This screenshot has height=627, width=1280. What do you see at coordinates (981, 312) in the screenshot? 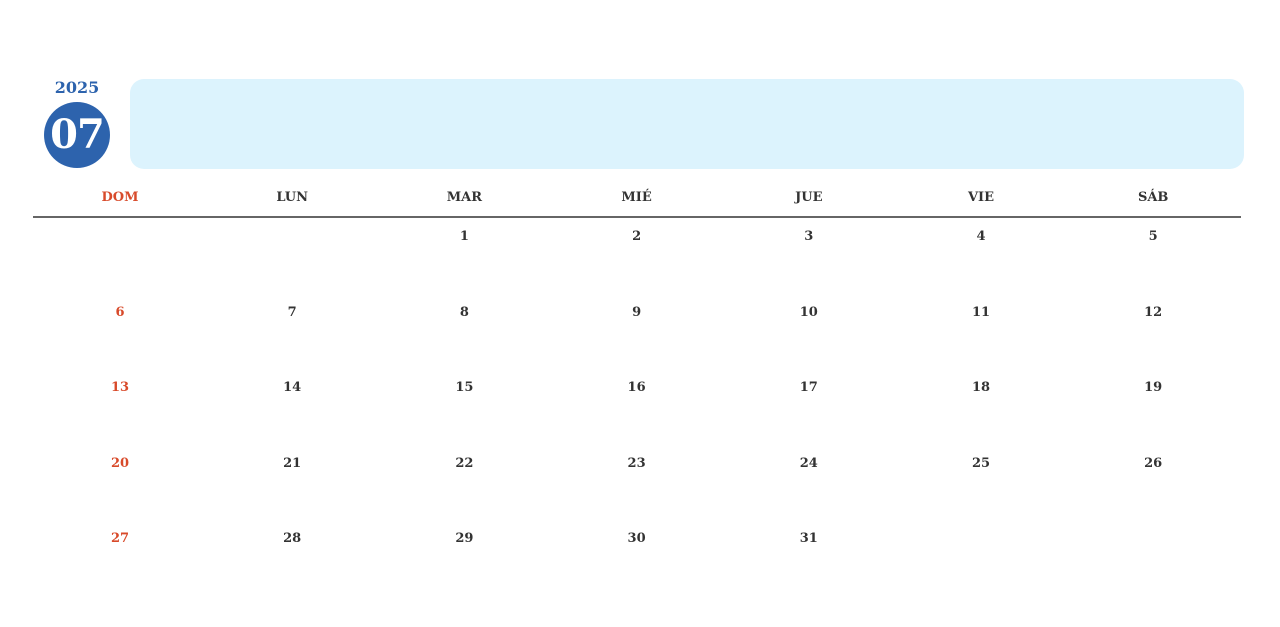
I see `day-cell: 11` at bounding box center [981, 312].